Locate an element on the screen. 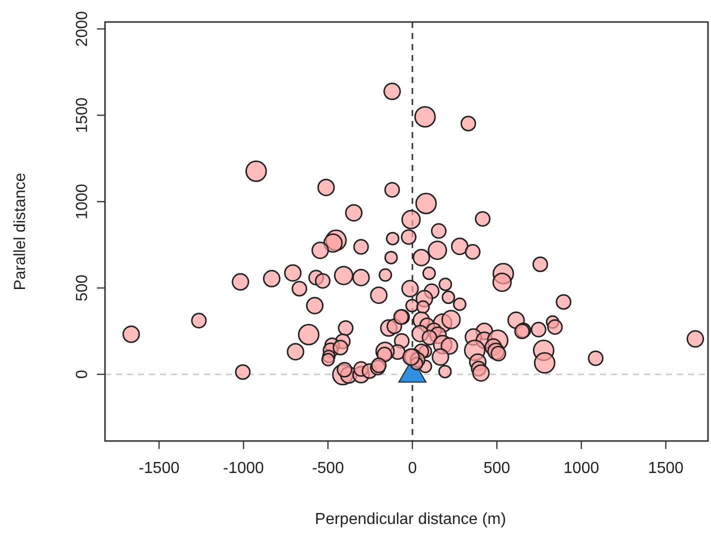 The height and width of the screenshot is (545, 711). y-axis-title: Parallel distance is located at coordinates (20, 231).